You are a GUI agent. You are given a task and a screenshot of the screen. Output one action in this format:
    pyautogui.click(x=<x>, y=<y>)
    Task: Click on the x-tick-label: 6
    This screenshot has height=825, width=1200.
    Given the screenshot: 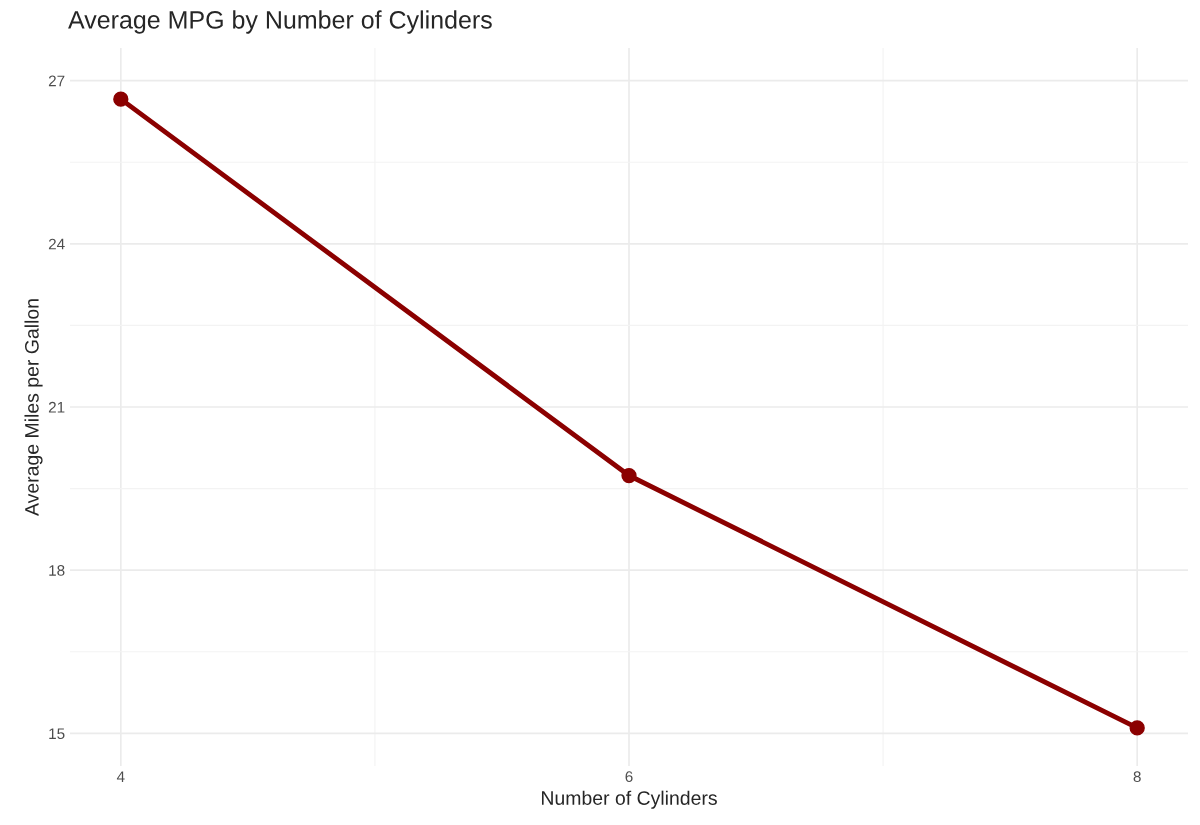 What is the action you would take?
    pyautogui.click(x=629, y=777)
    